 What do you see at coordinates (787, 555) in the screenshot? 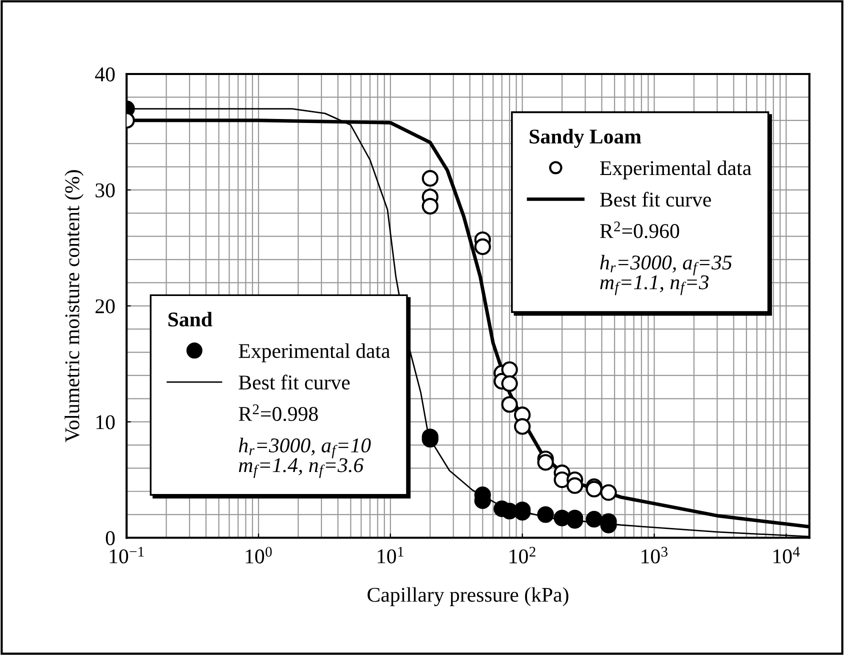
I see `x-tick-label: 10$^{4}$` at bounding box center [787, 555].